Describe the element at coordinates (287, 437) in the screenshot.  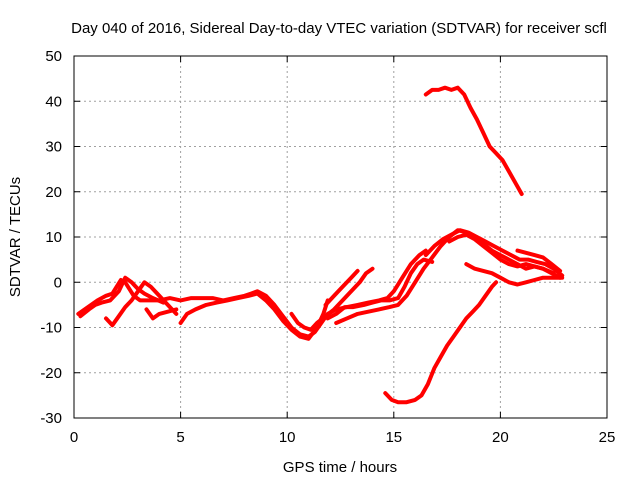
I see `x-tick-label: 10` at that location.